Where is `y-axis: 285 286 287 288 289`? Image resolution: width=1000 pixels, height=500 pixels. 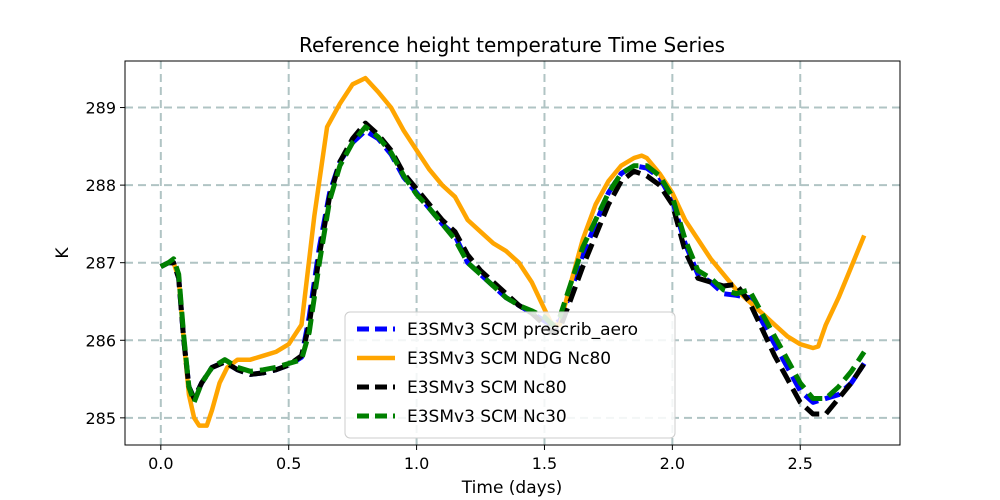 y-axis: 285 286 287 288 289 is located at coordinates (105, 263).